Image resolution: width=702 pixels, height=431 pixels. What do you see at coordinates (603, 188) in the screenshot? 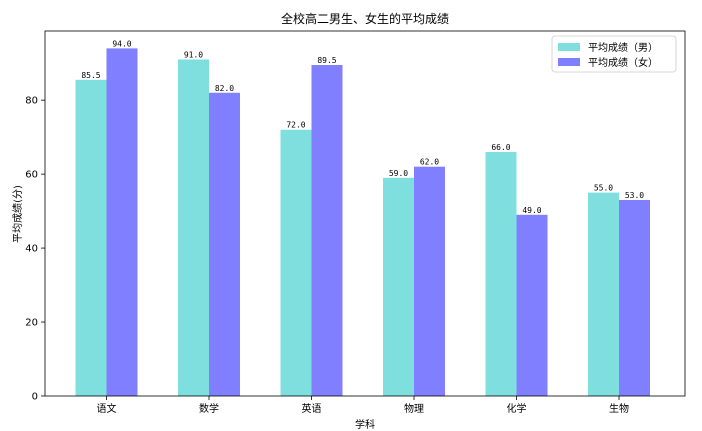
I see `data-label: 55.0` at bounding box center [603, 188].